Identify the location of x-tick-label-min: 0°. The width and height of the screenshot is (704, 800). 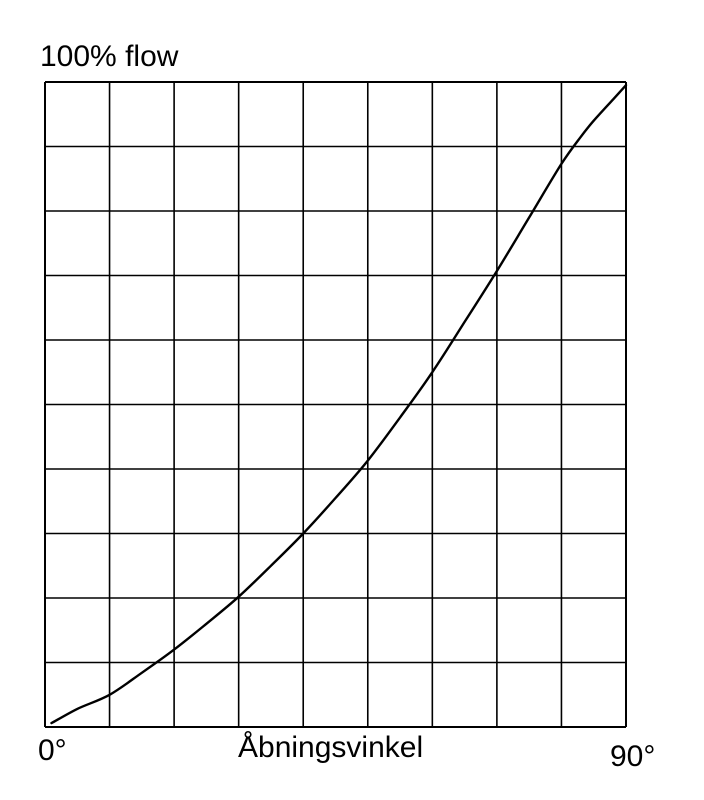
(52, 750).